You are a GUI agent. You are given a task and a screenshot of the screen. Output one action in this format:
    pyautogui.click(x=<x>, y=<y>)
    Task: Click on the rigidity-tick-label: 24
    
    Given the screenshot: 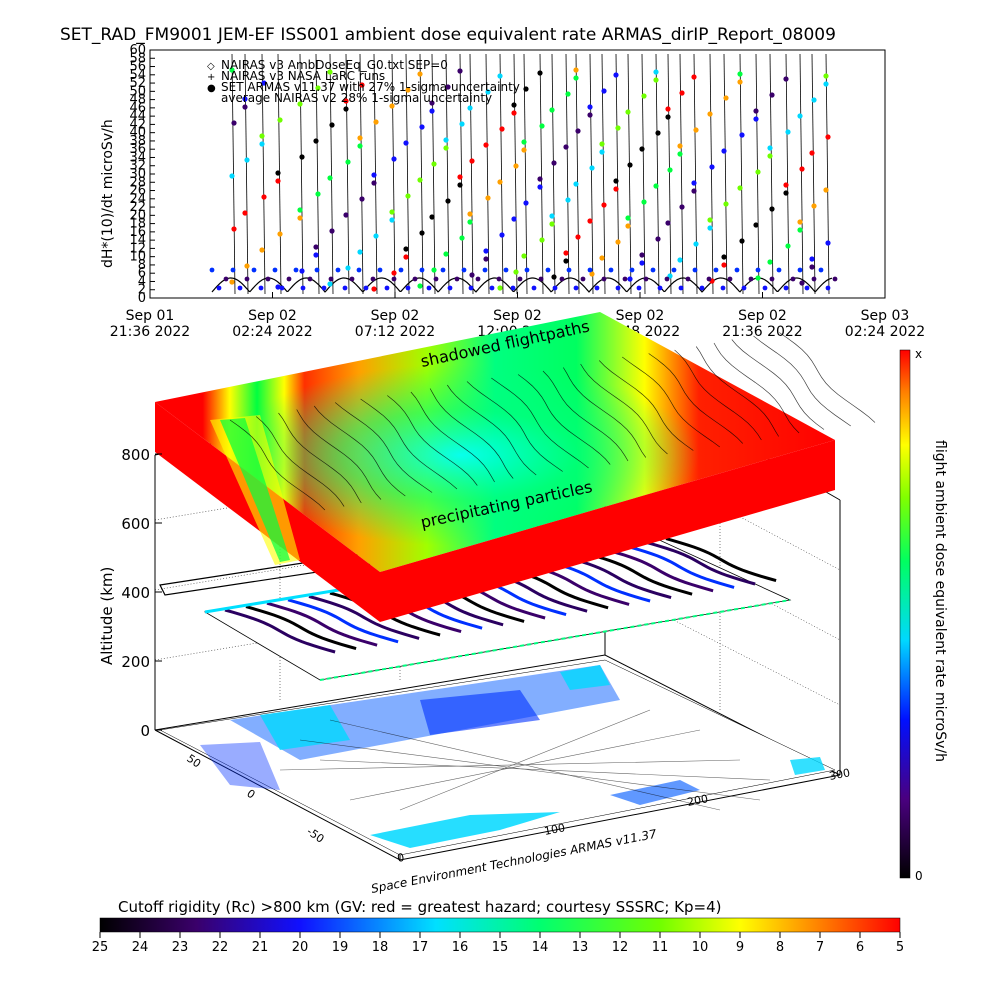 What is the action you would take?
    pyautogui.click(x=140, y=947)
    